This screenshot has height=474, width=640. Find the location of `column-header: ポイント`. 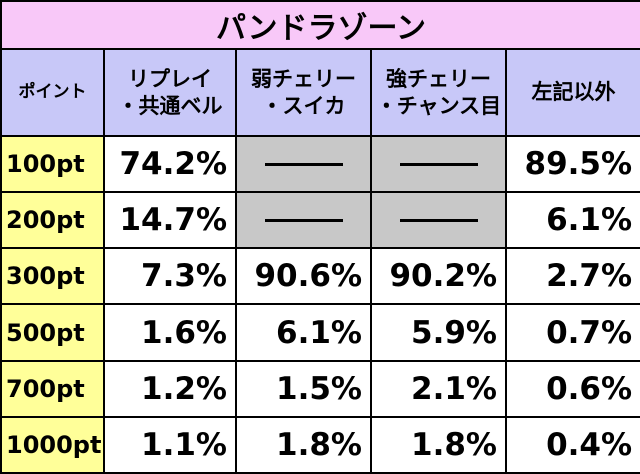

column-header: ポイント is located at coordinates (52, 92).